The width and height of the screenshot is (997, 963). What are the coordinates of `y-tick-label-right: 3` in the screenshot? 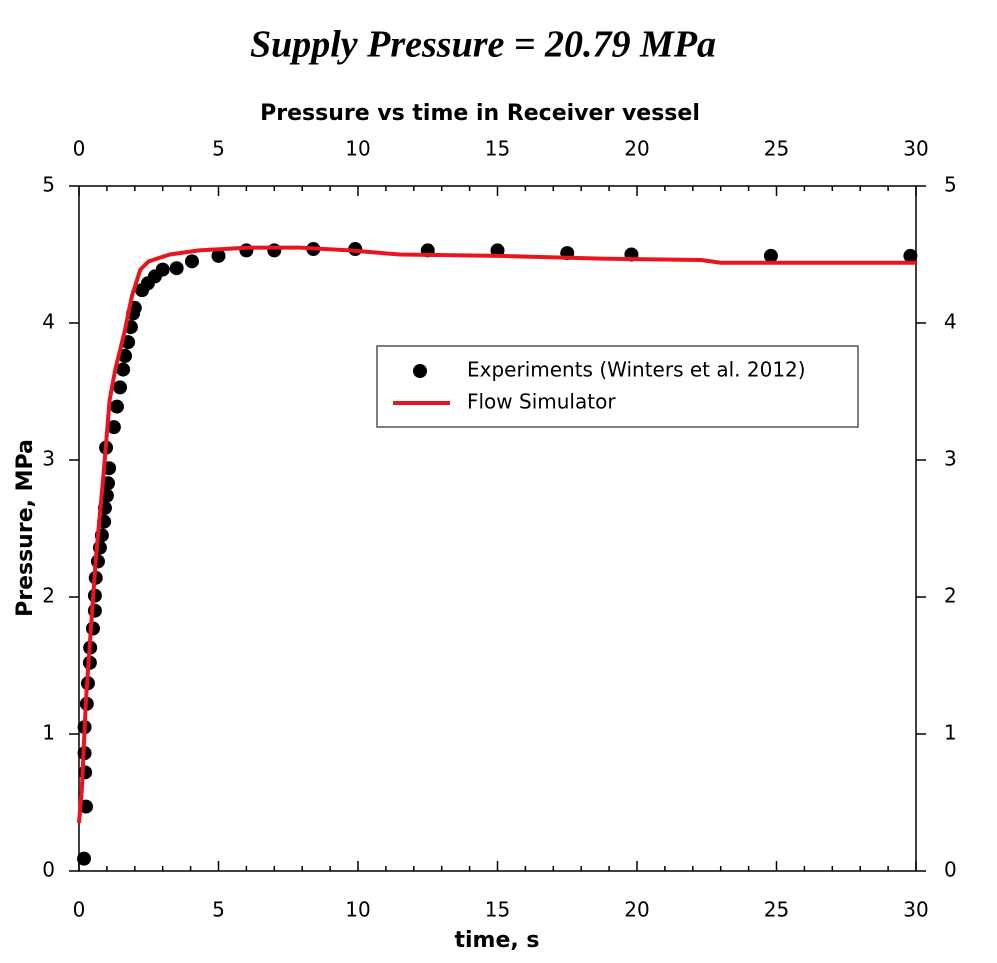 It's located at (950, 459).